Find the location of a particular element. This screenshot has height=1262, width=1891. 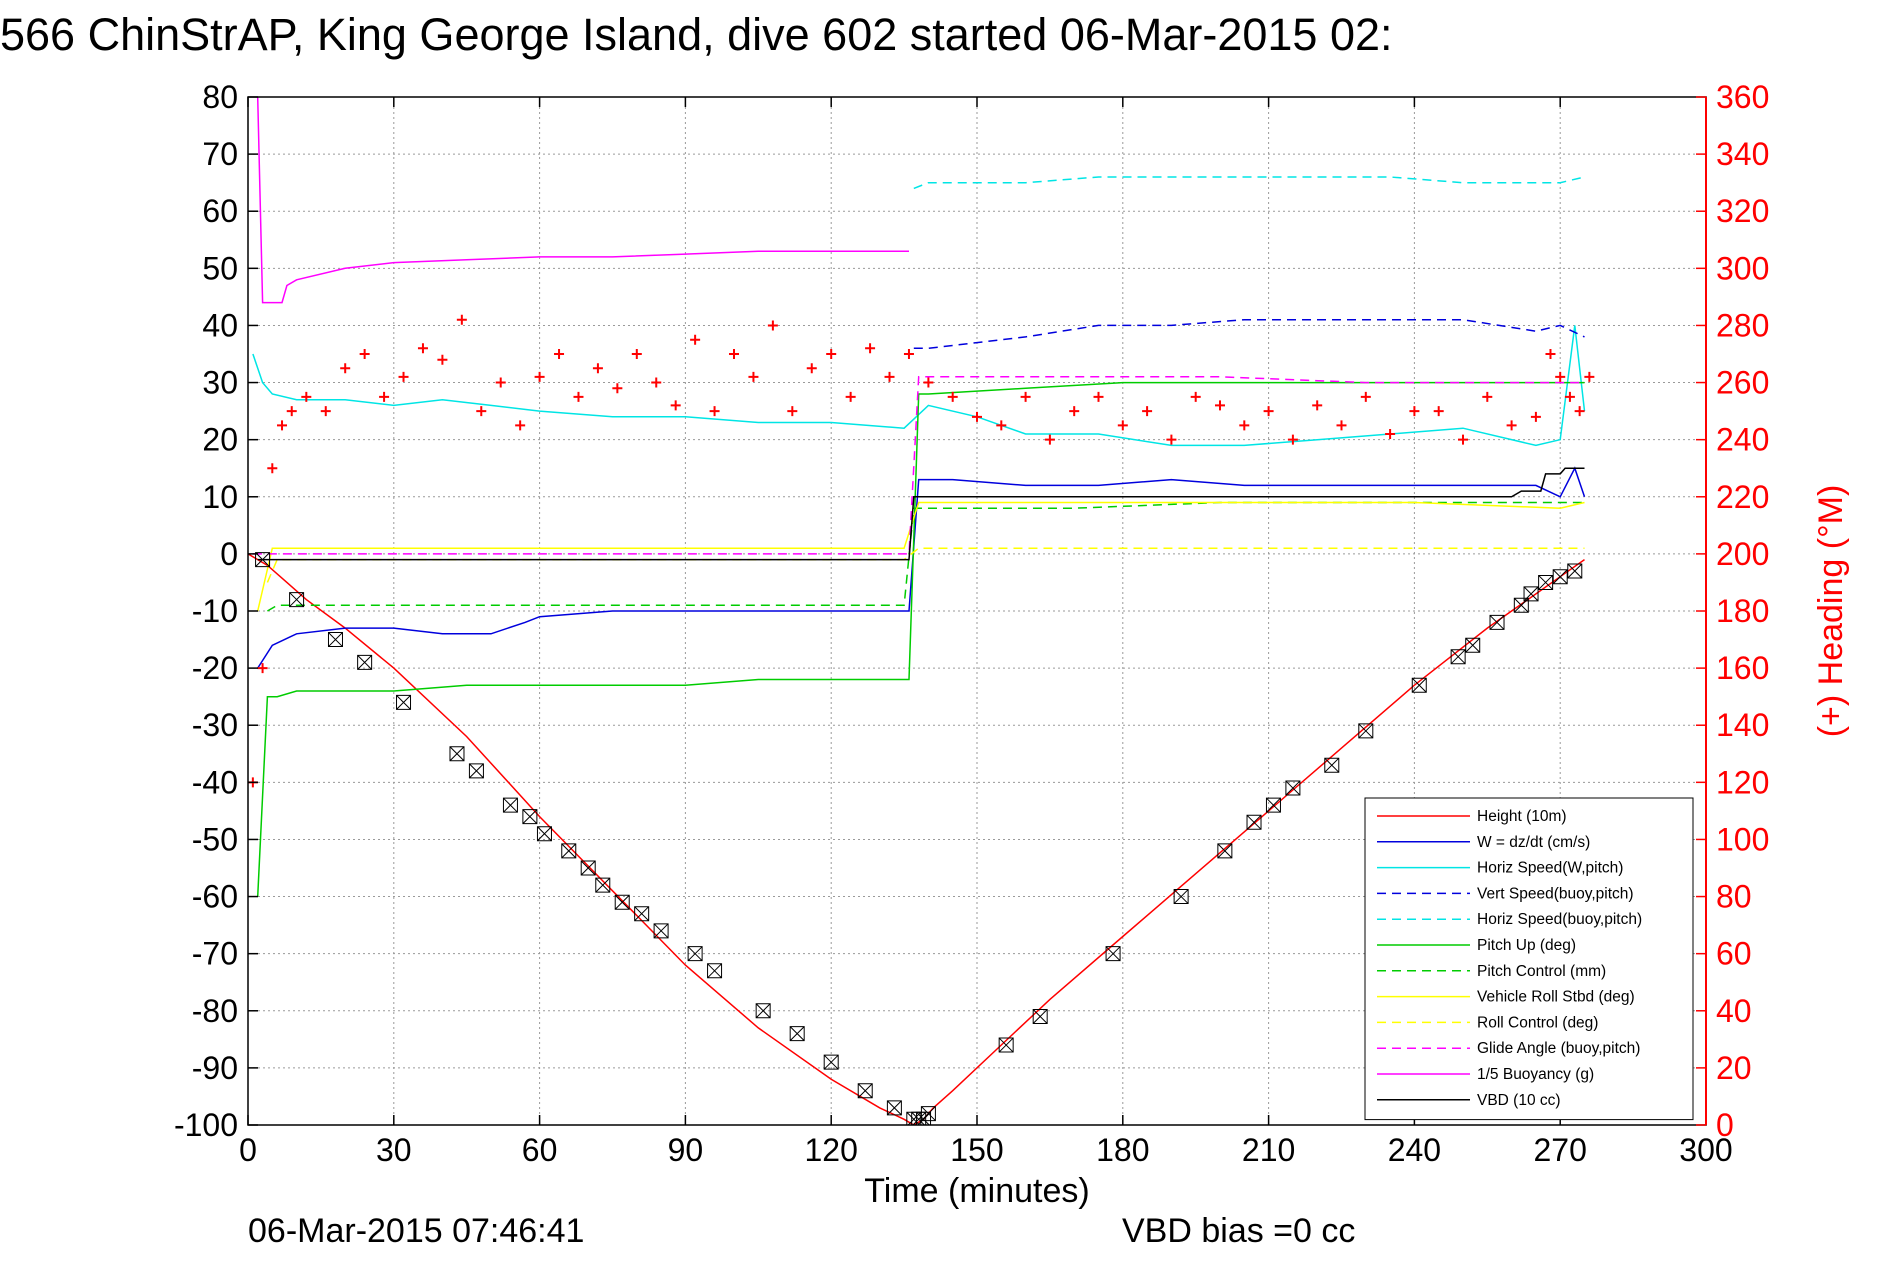

legend-label: Pitch Up (deg) is located at coordinates (1526, 945).